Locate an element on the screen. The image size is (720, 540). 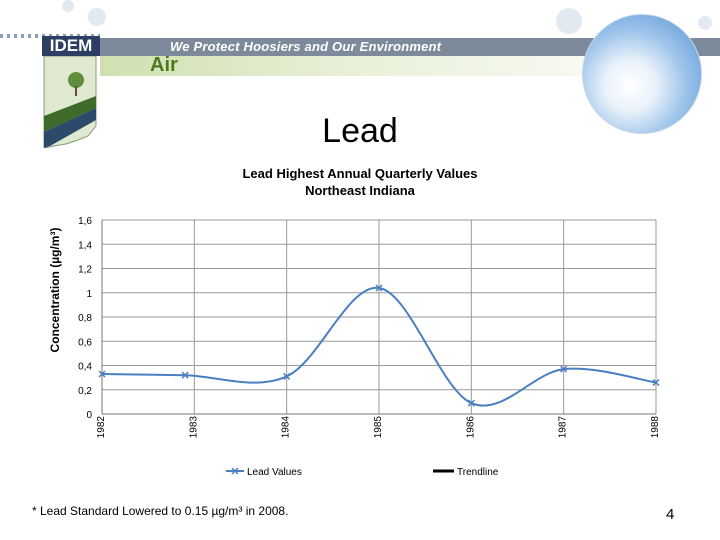
y-tick-label: 0,6 is located at coordinates (85, 342).